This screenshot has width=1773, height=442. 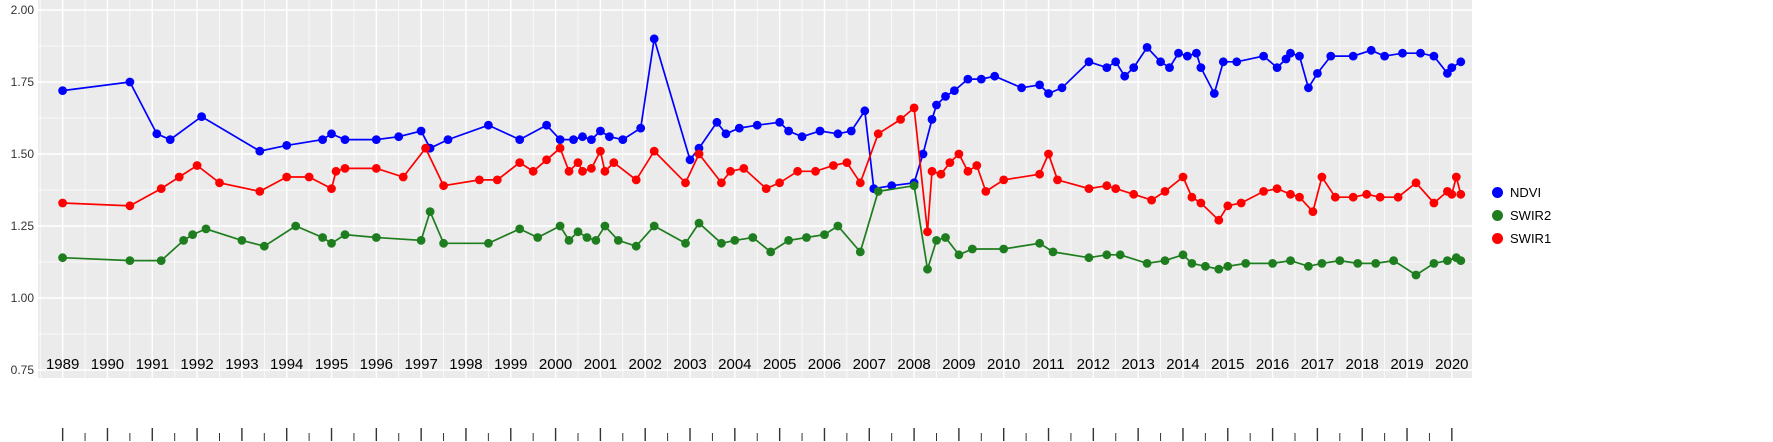 What do you see at coordinates (645, 364) in the screenshot?
I see `x-axis-label: 2002` at bounding box center [645, 364].